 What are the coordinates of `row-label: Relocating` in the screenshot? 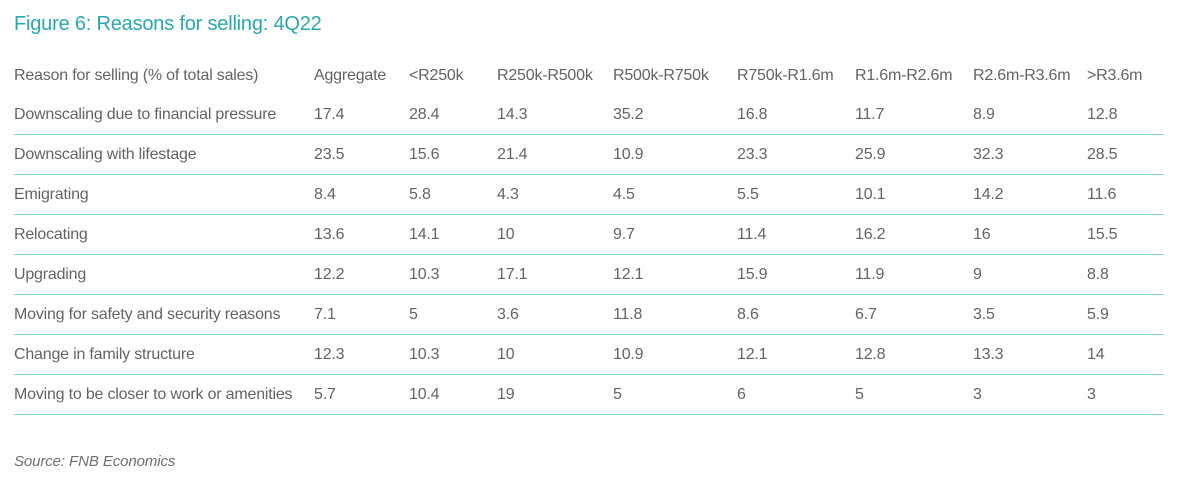 It's located at (164, 234).